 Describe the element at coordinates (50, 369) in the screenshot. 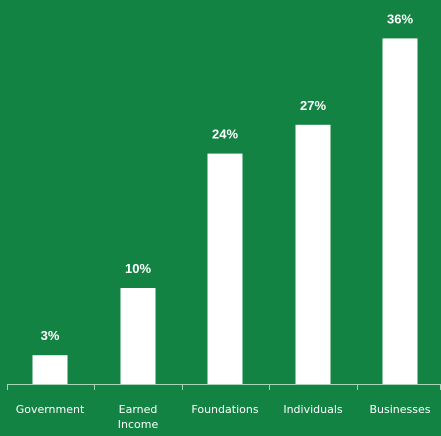

I see `bar-government` at that location.